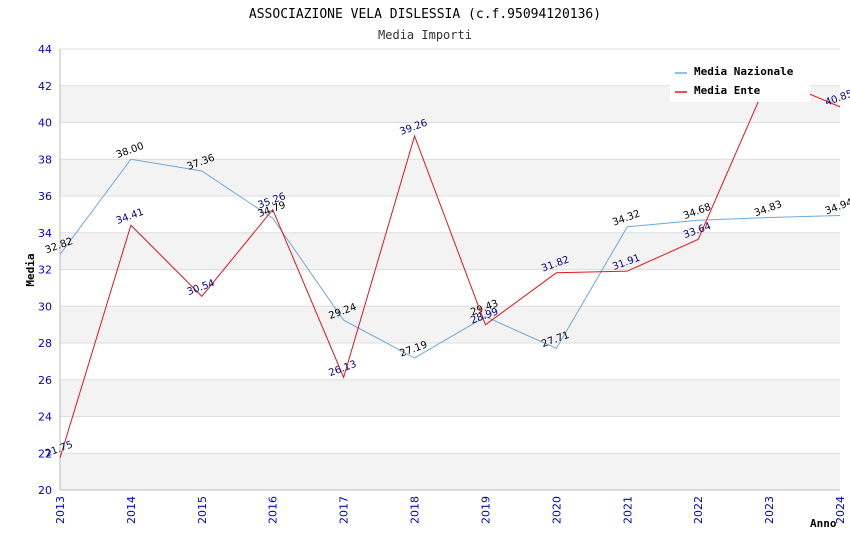 The width and height of the screenshot is (850, 550). Describe the element at coordinates (45, 453) in the screenshot. I see `y-tick-label: 22` at that location.